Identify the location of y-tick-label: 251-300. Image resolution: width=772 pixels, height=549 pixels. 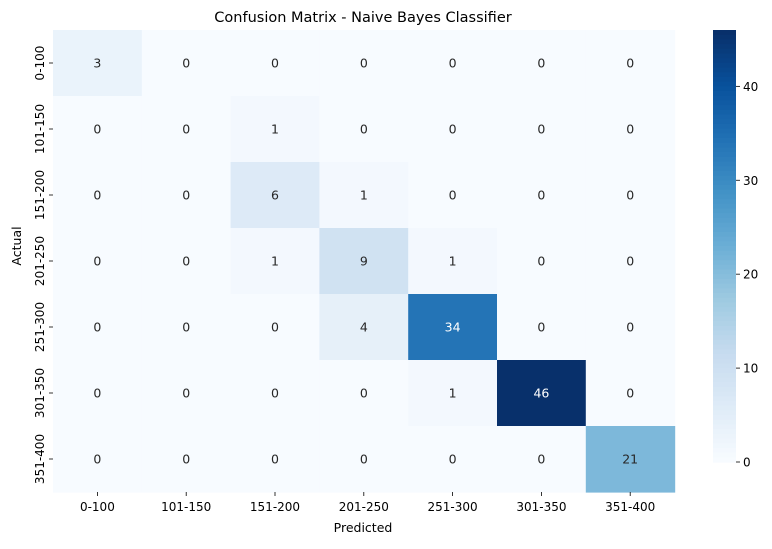
(40, 327).